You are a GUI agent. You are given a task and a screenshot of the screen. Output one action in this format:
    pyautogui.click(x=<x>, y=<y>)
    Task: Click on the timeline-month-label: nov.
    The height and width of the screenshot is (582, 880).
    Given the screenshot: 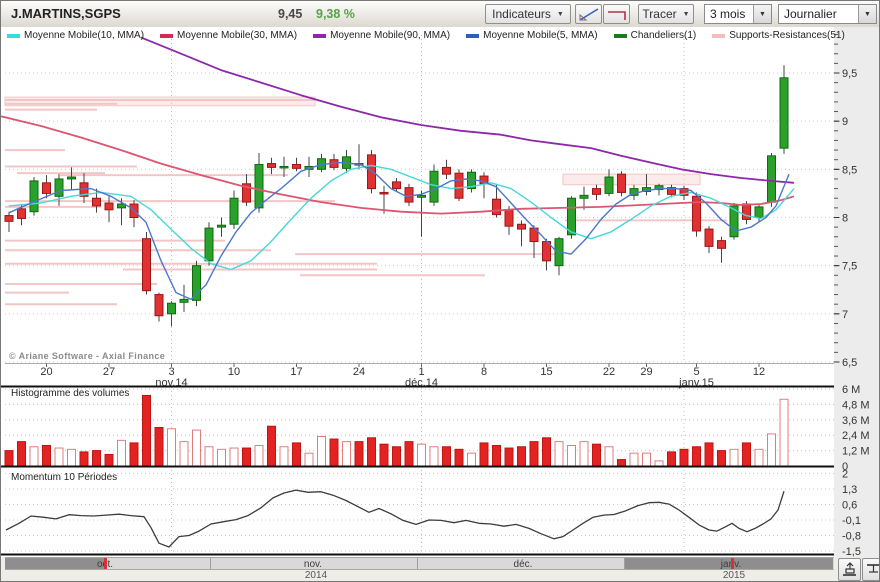 What is the action you would take?
    pyautogui.click(x=313, y=564)
    